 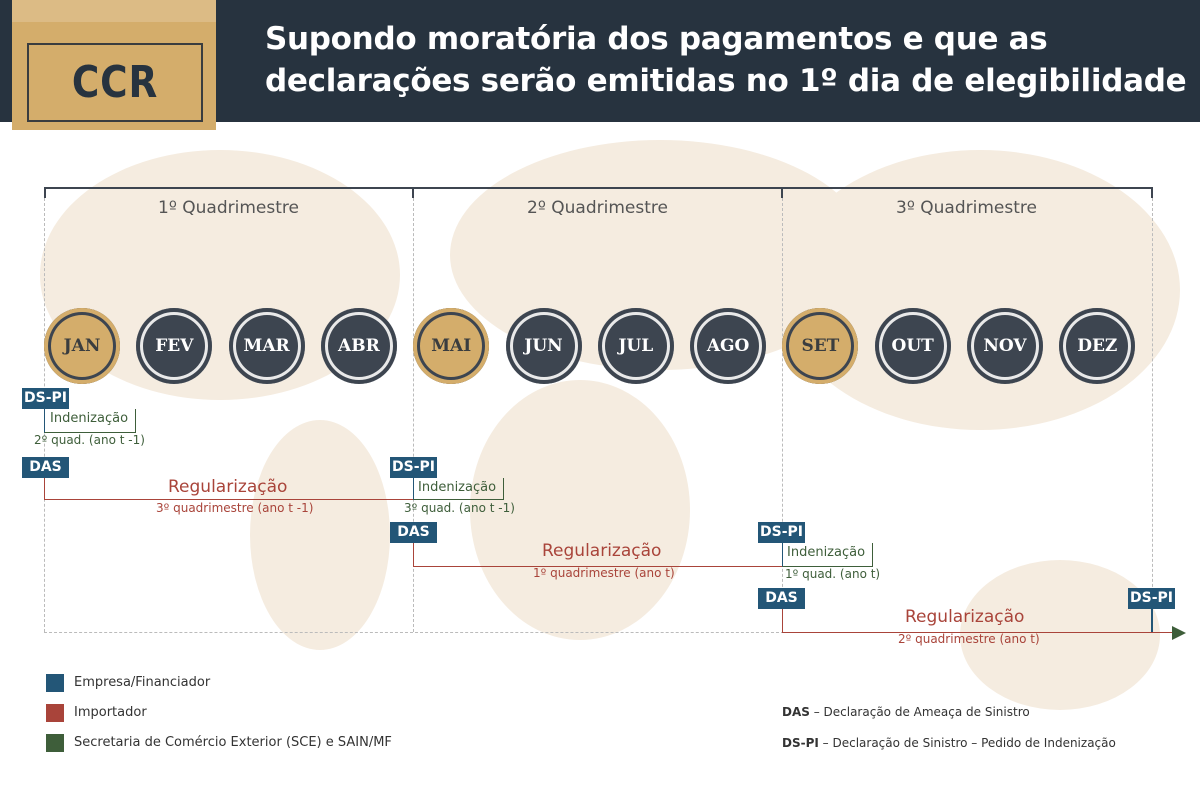 What do you see at coordinates (796, 712) in the screenshot?
I see `definition-term: DAS` at bounding box center [796, 712].